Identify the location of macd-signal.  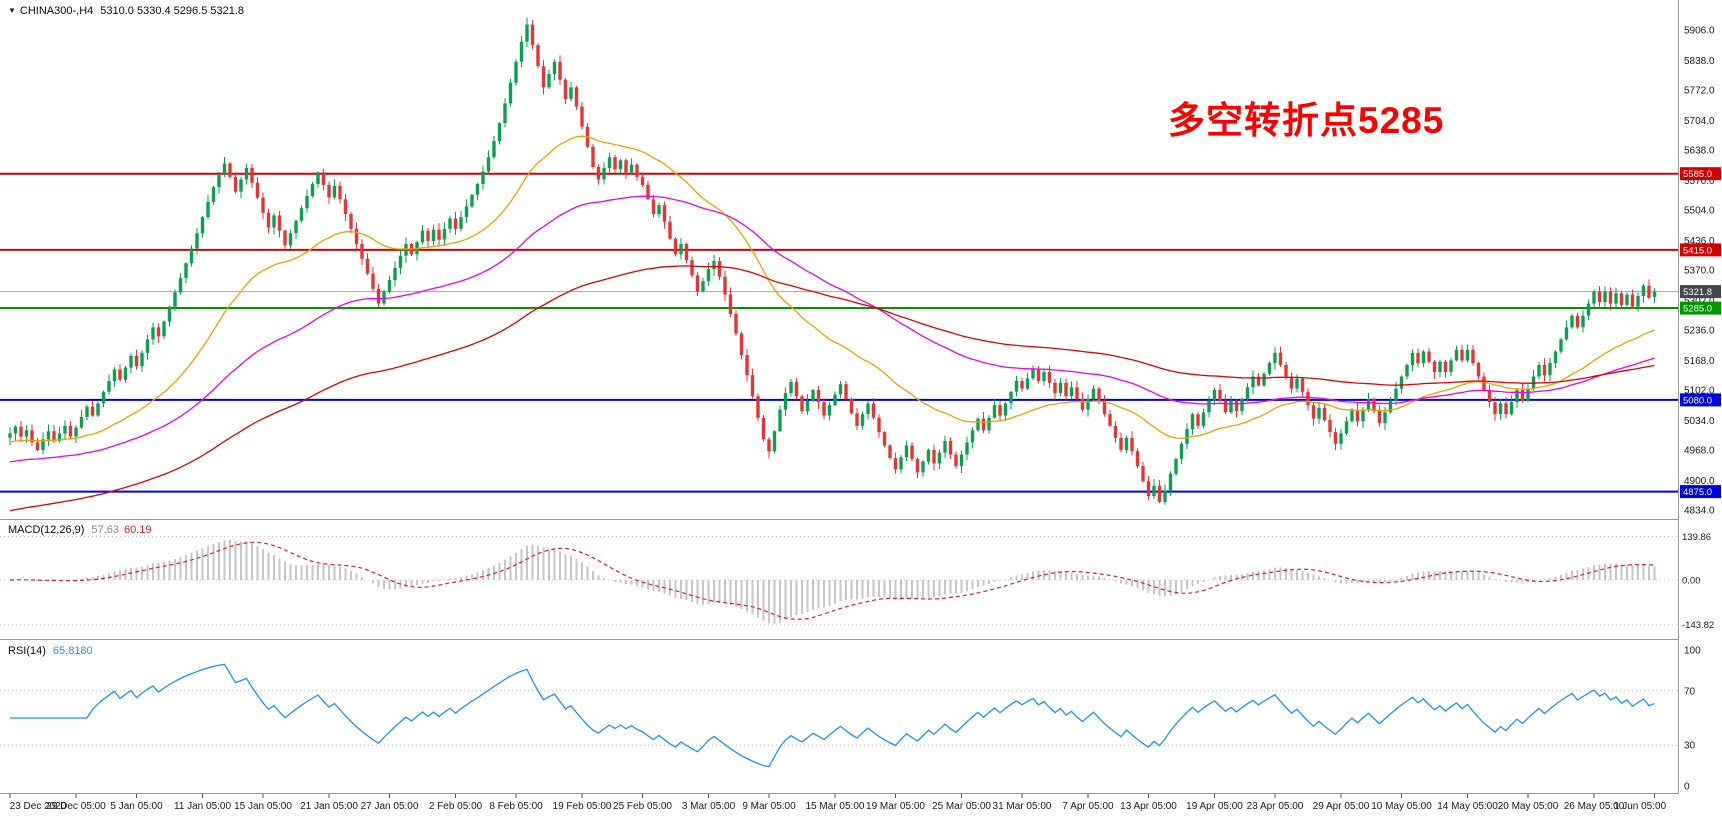
(832, 580).